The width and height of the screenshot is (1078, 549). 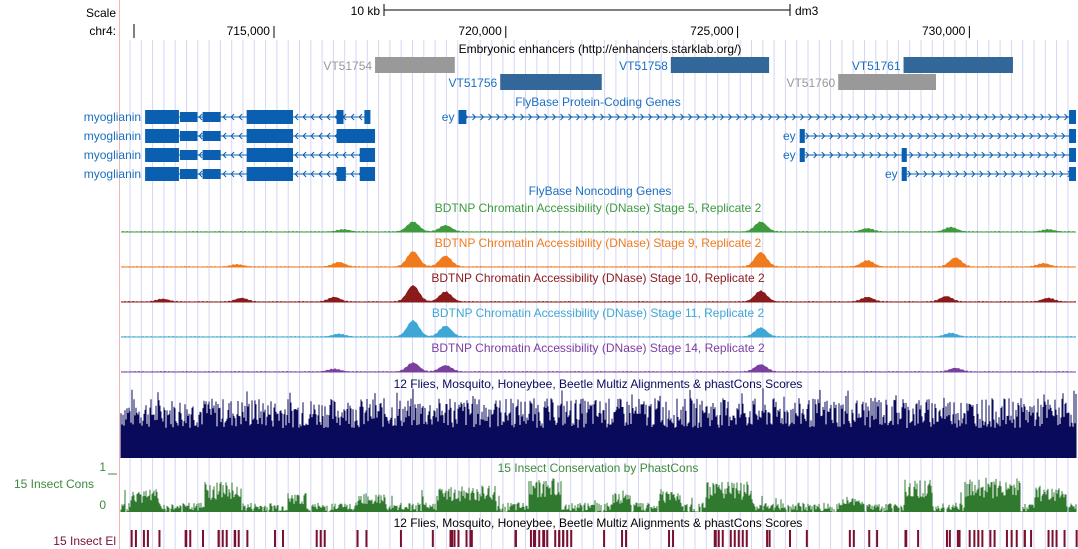 I want to click on multiz-wiggle, so click(x=598, y=423).